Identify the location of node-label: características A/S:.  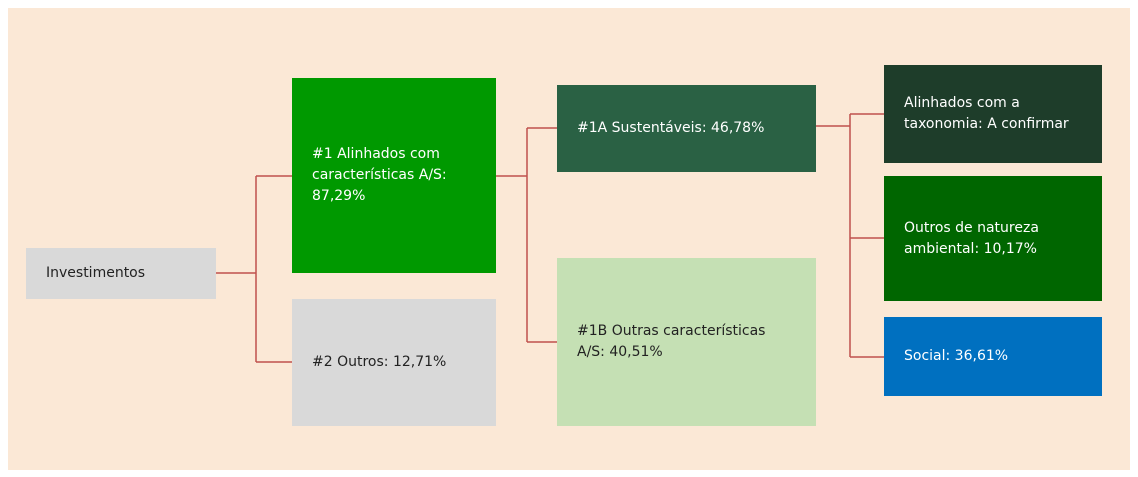
(379, 175).